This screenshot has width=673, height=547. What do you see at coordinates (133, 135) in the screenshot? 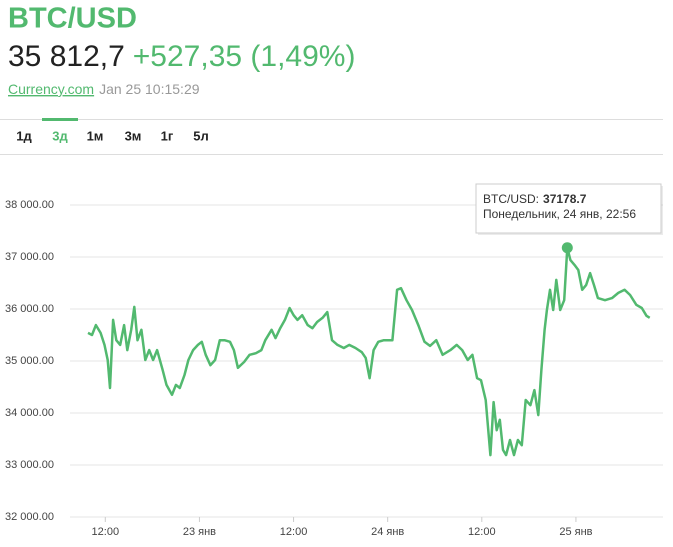
I see `tab: 3м` at bounding box center [133, 135].